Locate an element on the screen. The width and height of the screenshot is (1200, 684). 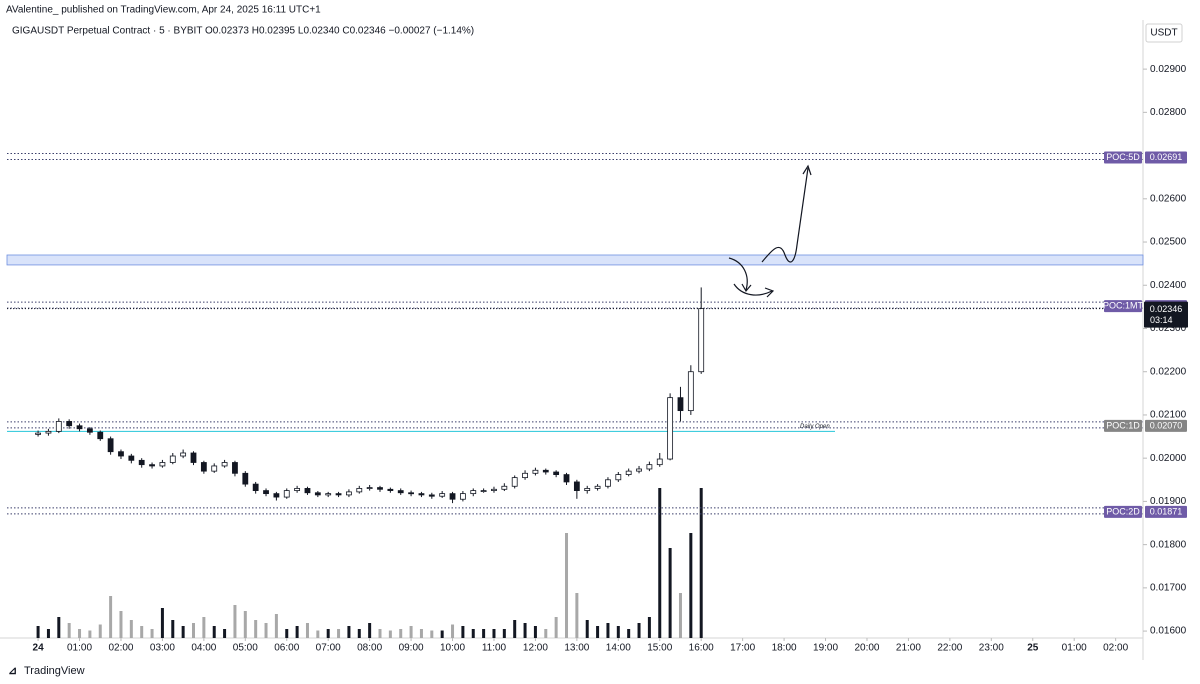
x-tick-label: 22:00 is located at coordinates (949, 648).